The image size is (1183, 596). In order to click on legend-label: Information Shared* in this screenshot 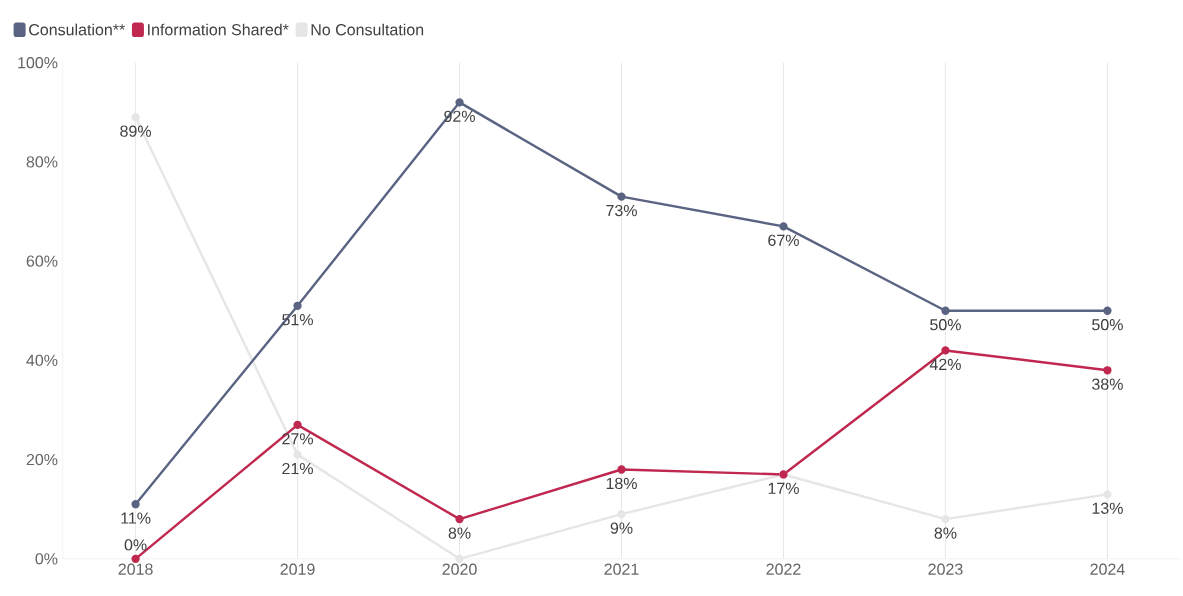, I will do `click(218, 29)`.